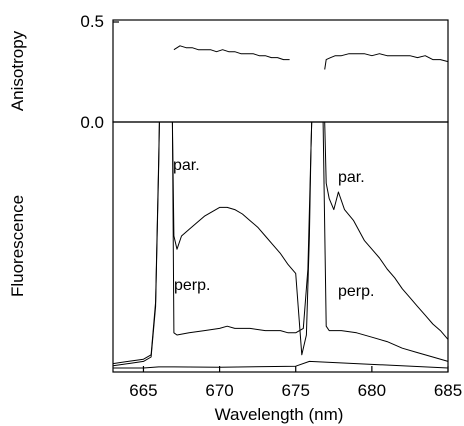 The height and width of the screenshot is (426, 464). I want to click on anisotropy-ytick-label-1: 0.0, so click(92, 122).